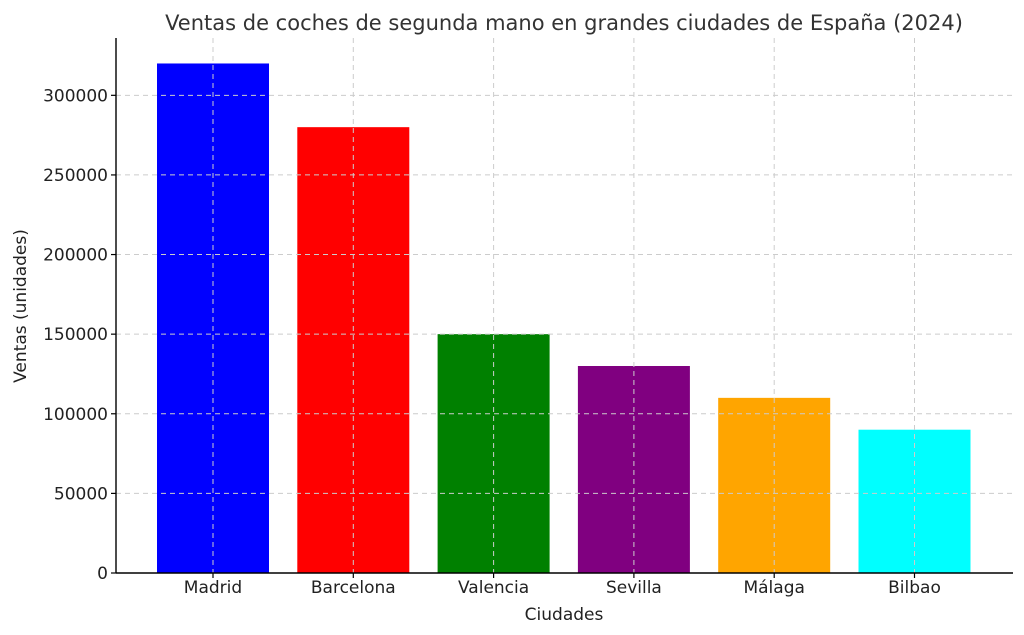 The image size is (1024, 635). What do you see at coordinates (564, 615) in the screenshot?
I see `x-axis-label: Ciudades` at bounding box center [564, 615].